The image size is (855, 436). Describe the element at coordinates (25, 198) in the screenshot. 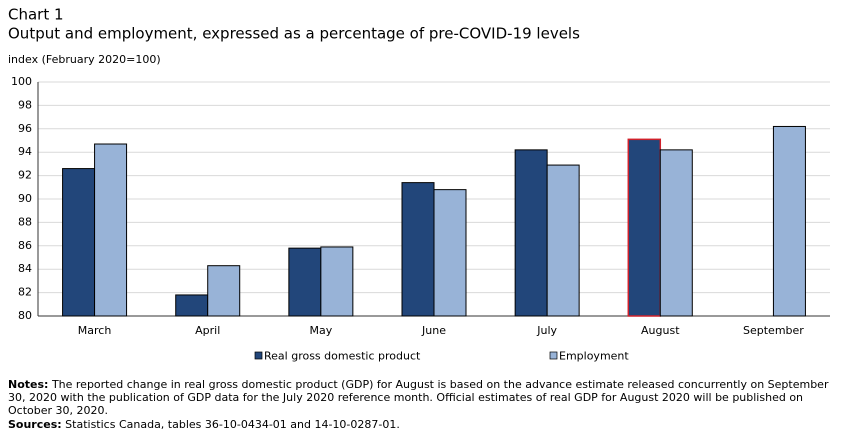

I see `y-tick-label: 90` at that location.